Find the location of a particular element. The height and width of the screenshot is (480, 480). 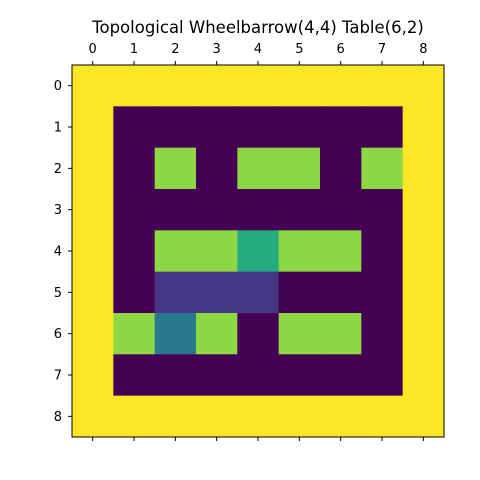

heatmap-cell-r0-c3 is located at coordinates (217, 86).